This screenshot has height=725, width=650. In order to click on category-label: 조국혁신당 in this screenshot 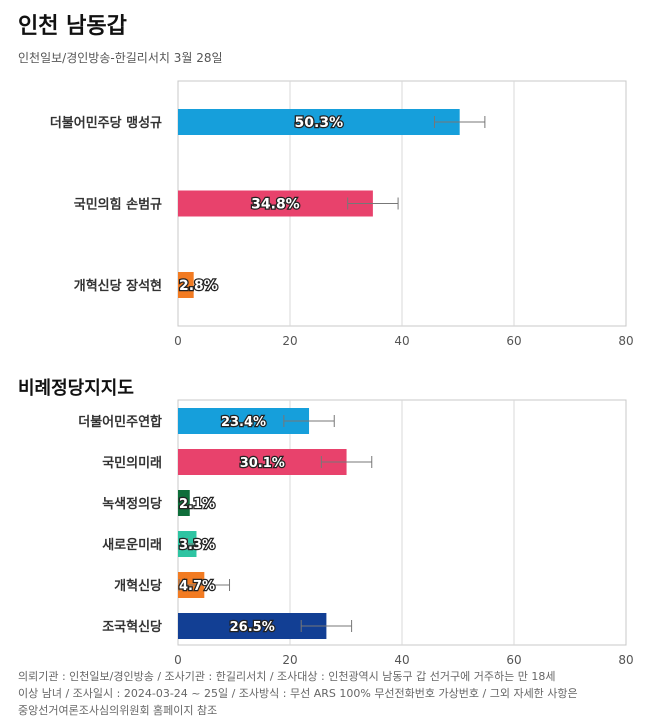, I will do `click(132, 627)`.